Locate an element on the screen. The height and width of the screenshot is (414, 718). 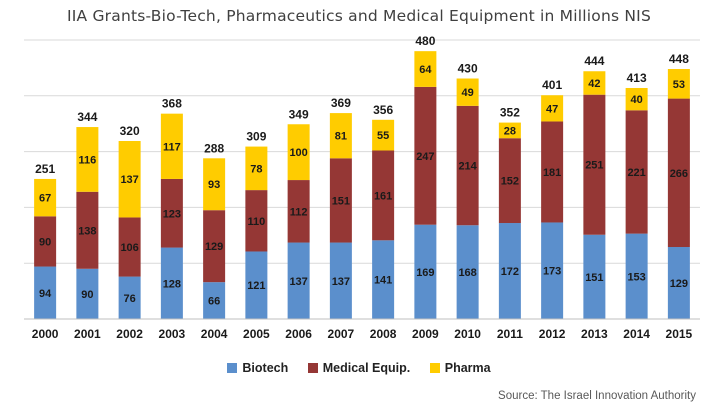
data-label-pharma: 55 is located at coordinates (383, 136).